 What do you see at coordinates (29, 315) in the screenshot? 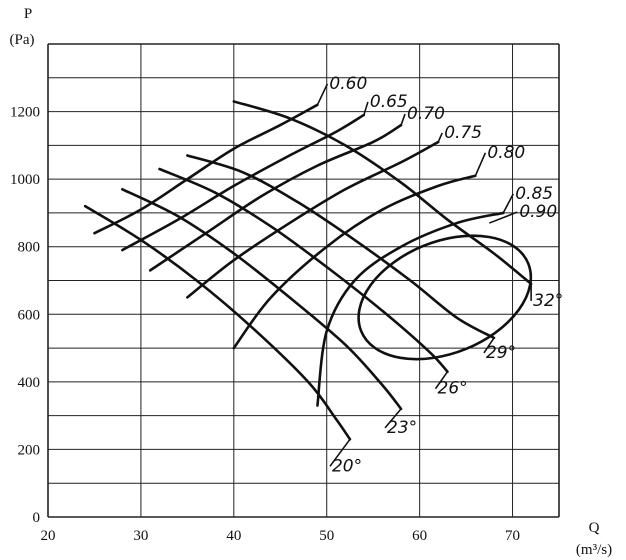
I see `y-tick-label: 600` at bounding box center [29, 315].